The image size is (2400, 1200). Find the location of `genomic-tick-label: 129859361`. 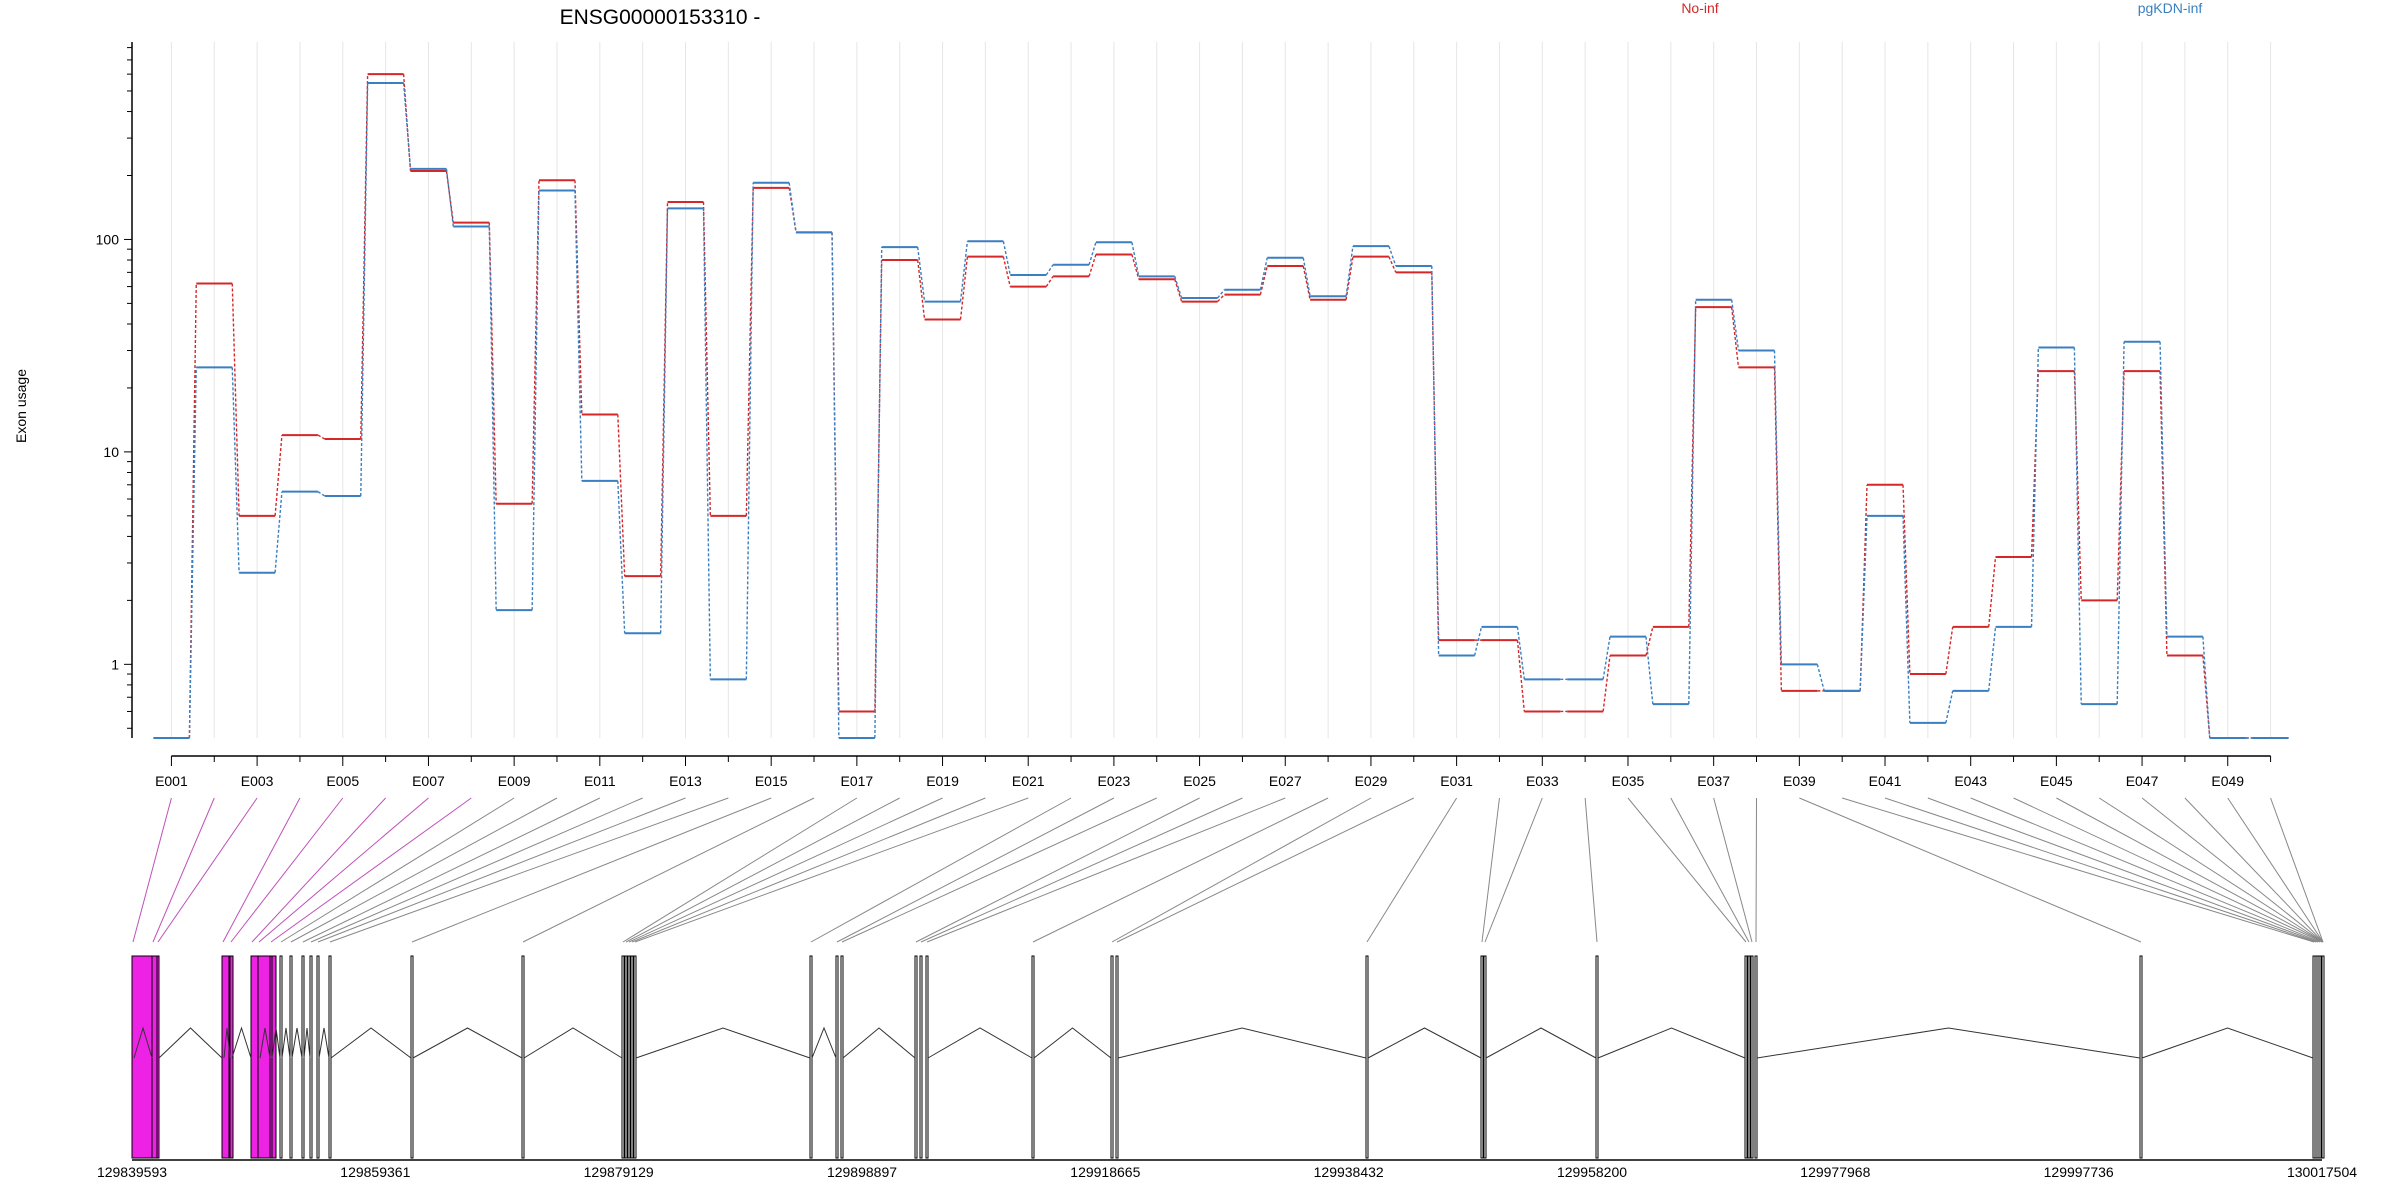

genomic-tick-label: 129859361 is located at coordinates (375, 1172).